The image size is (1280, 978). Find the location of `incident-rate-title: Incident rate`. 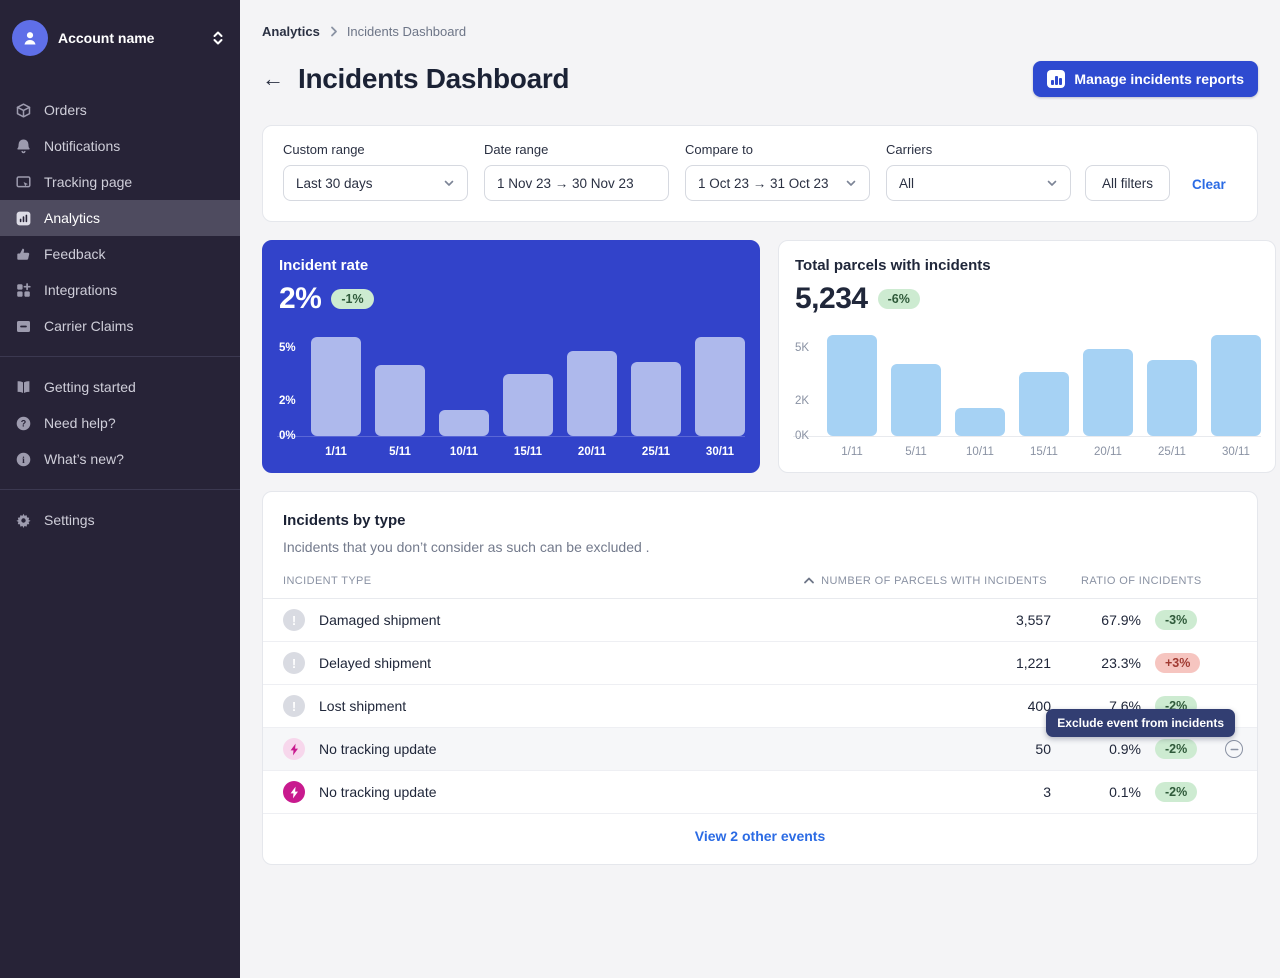

incident-rate-title: Incident rate is located at coordinates (324, 265).